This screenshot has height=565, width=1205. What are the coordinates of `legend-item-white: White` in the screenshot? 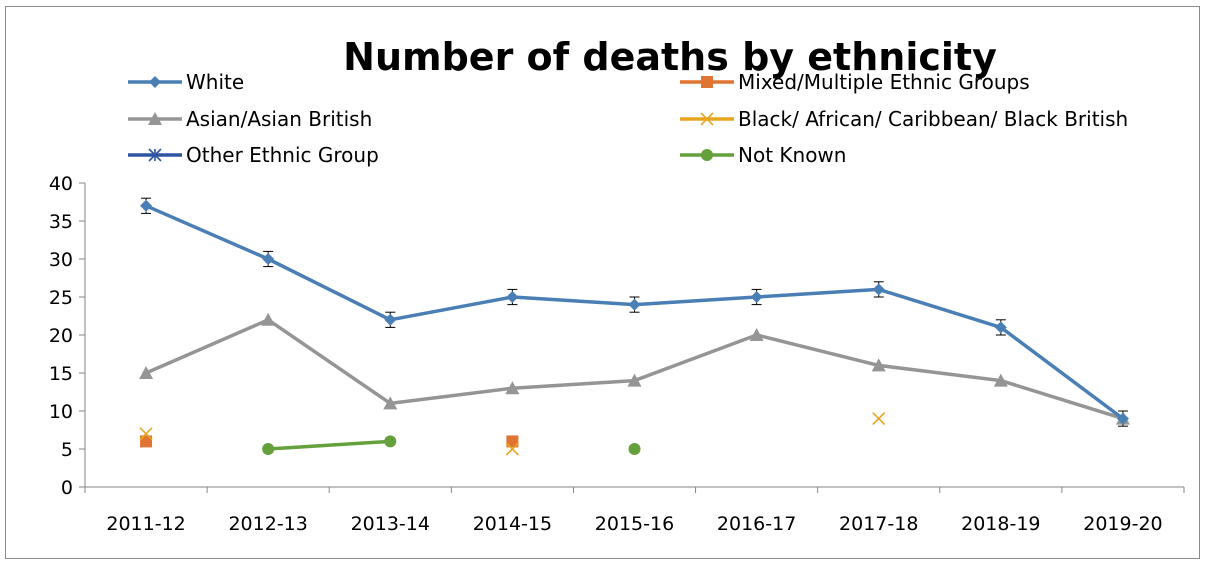 It's located at (186, 82).